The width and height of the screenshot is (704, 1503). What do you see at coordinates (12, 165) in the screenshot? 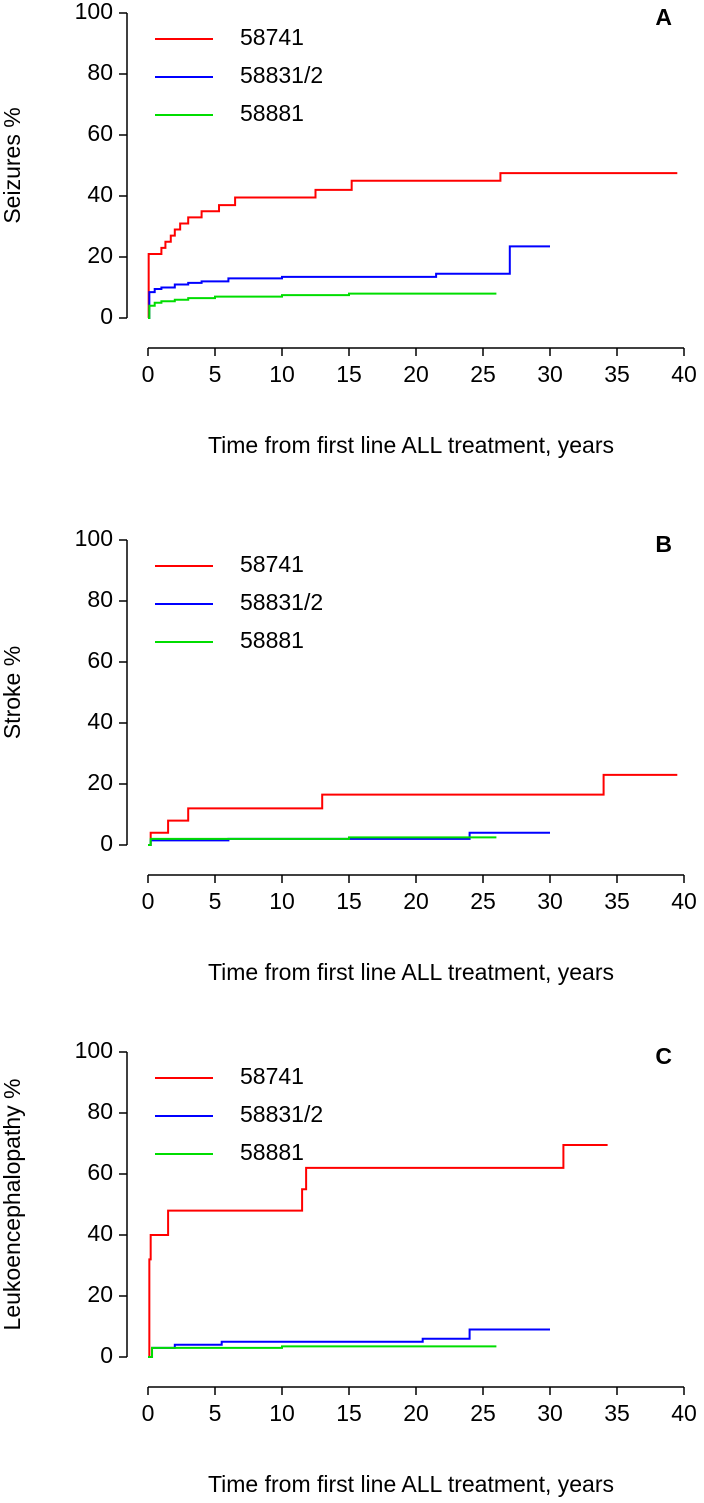
I see `y-axis-label: Seizures %` at bounding box center [12, 165].